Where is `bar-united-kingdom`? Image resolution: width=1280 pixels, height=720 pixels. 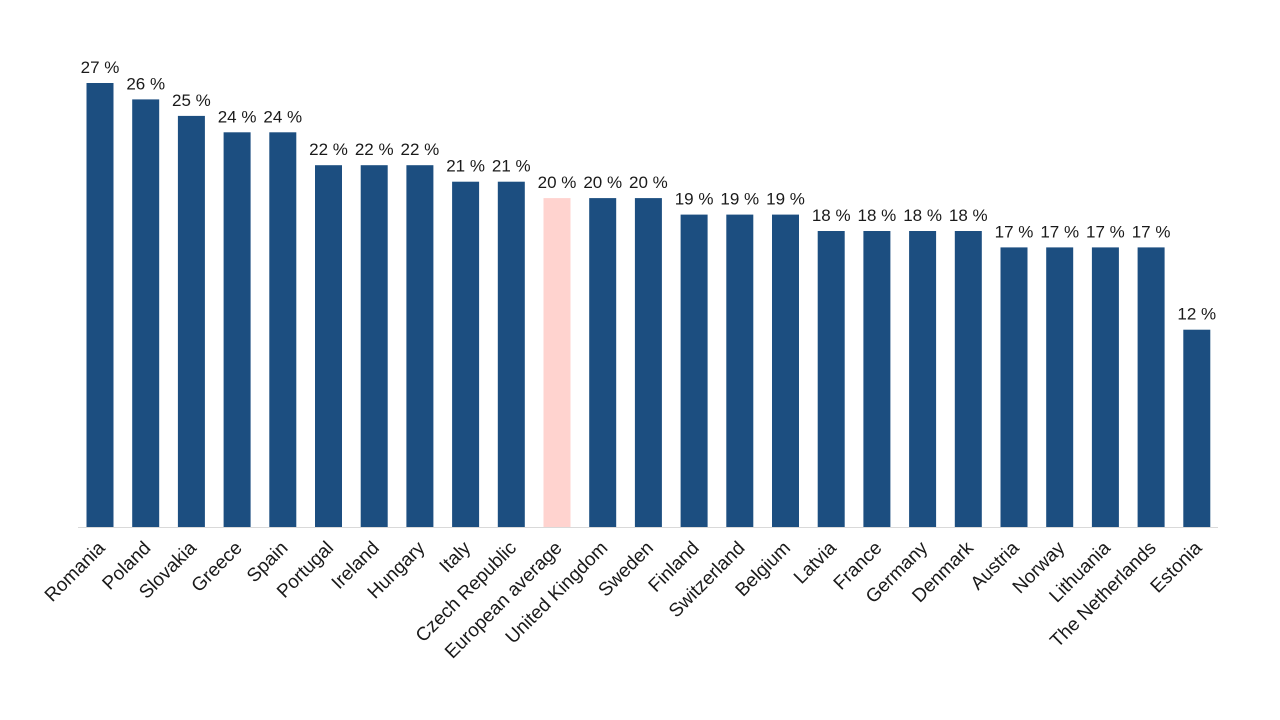
bar-united-kingdom is located at coordinates (603, 362).